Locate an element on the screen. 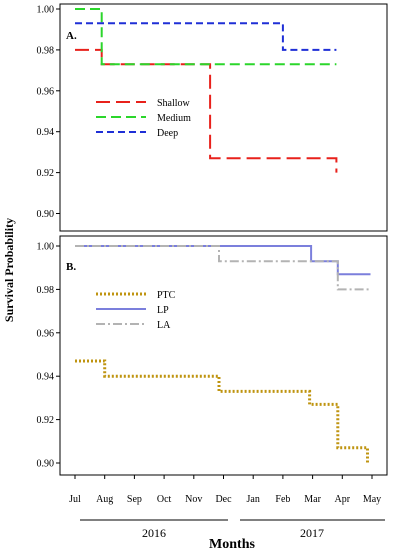  legend-label-deep: Deep is located at coordinates (167, 133).